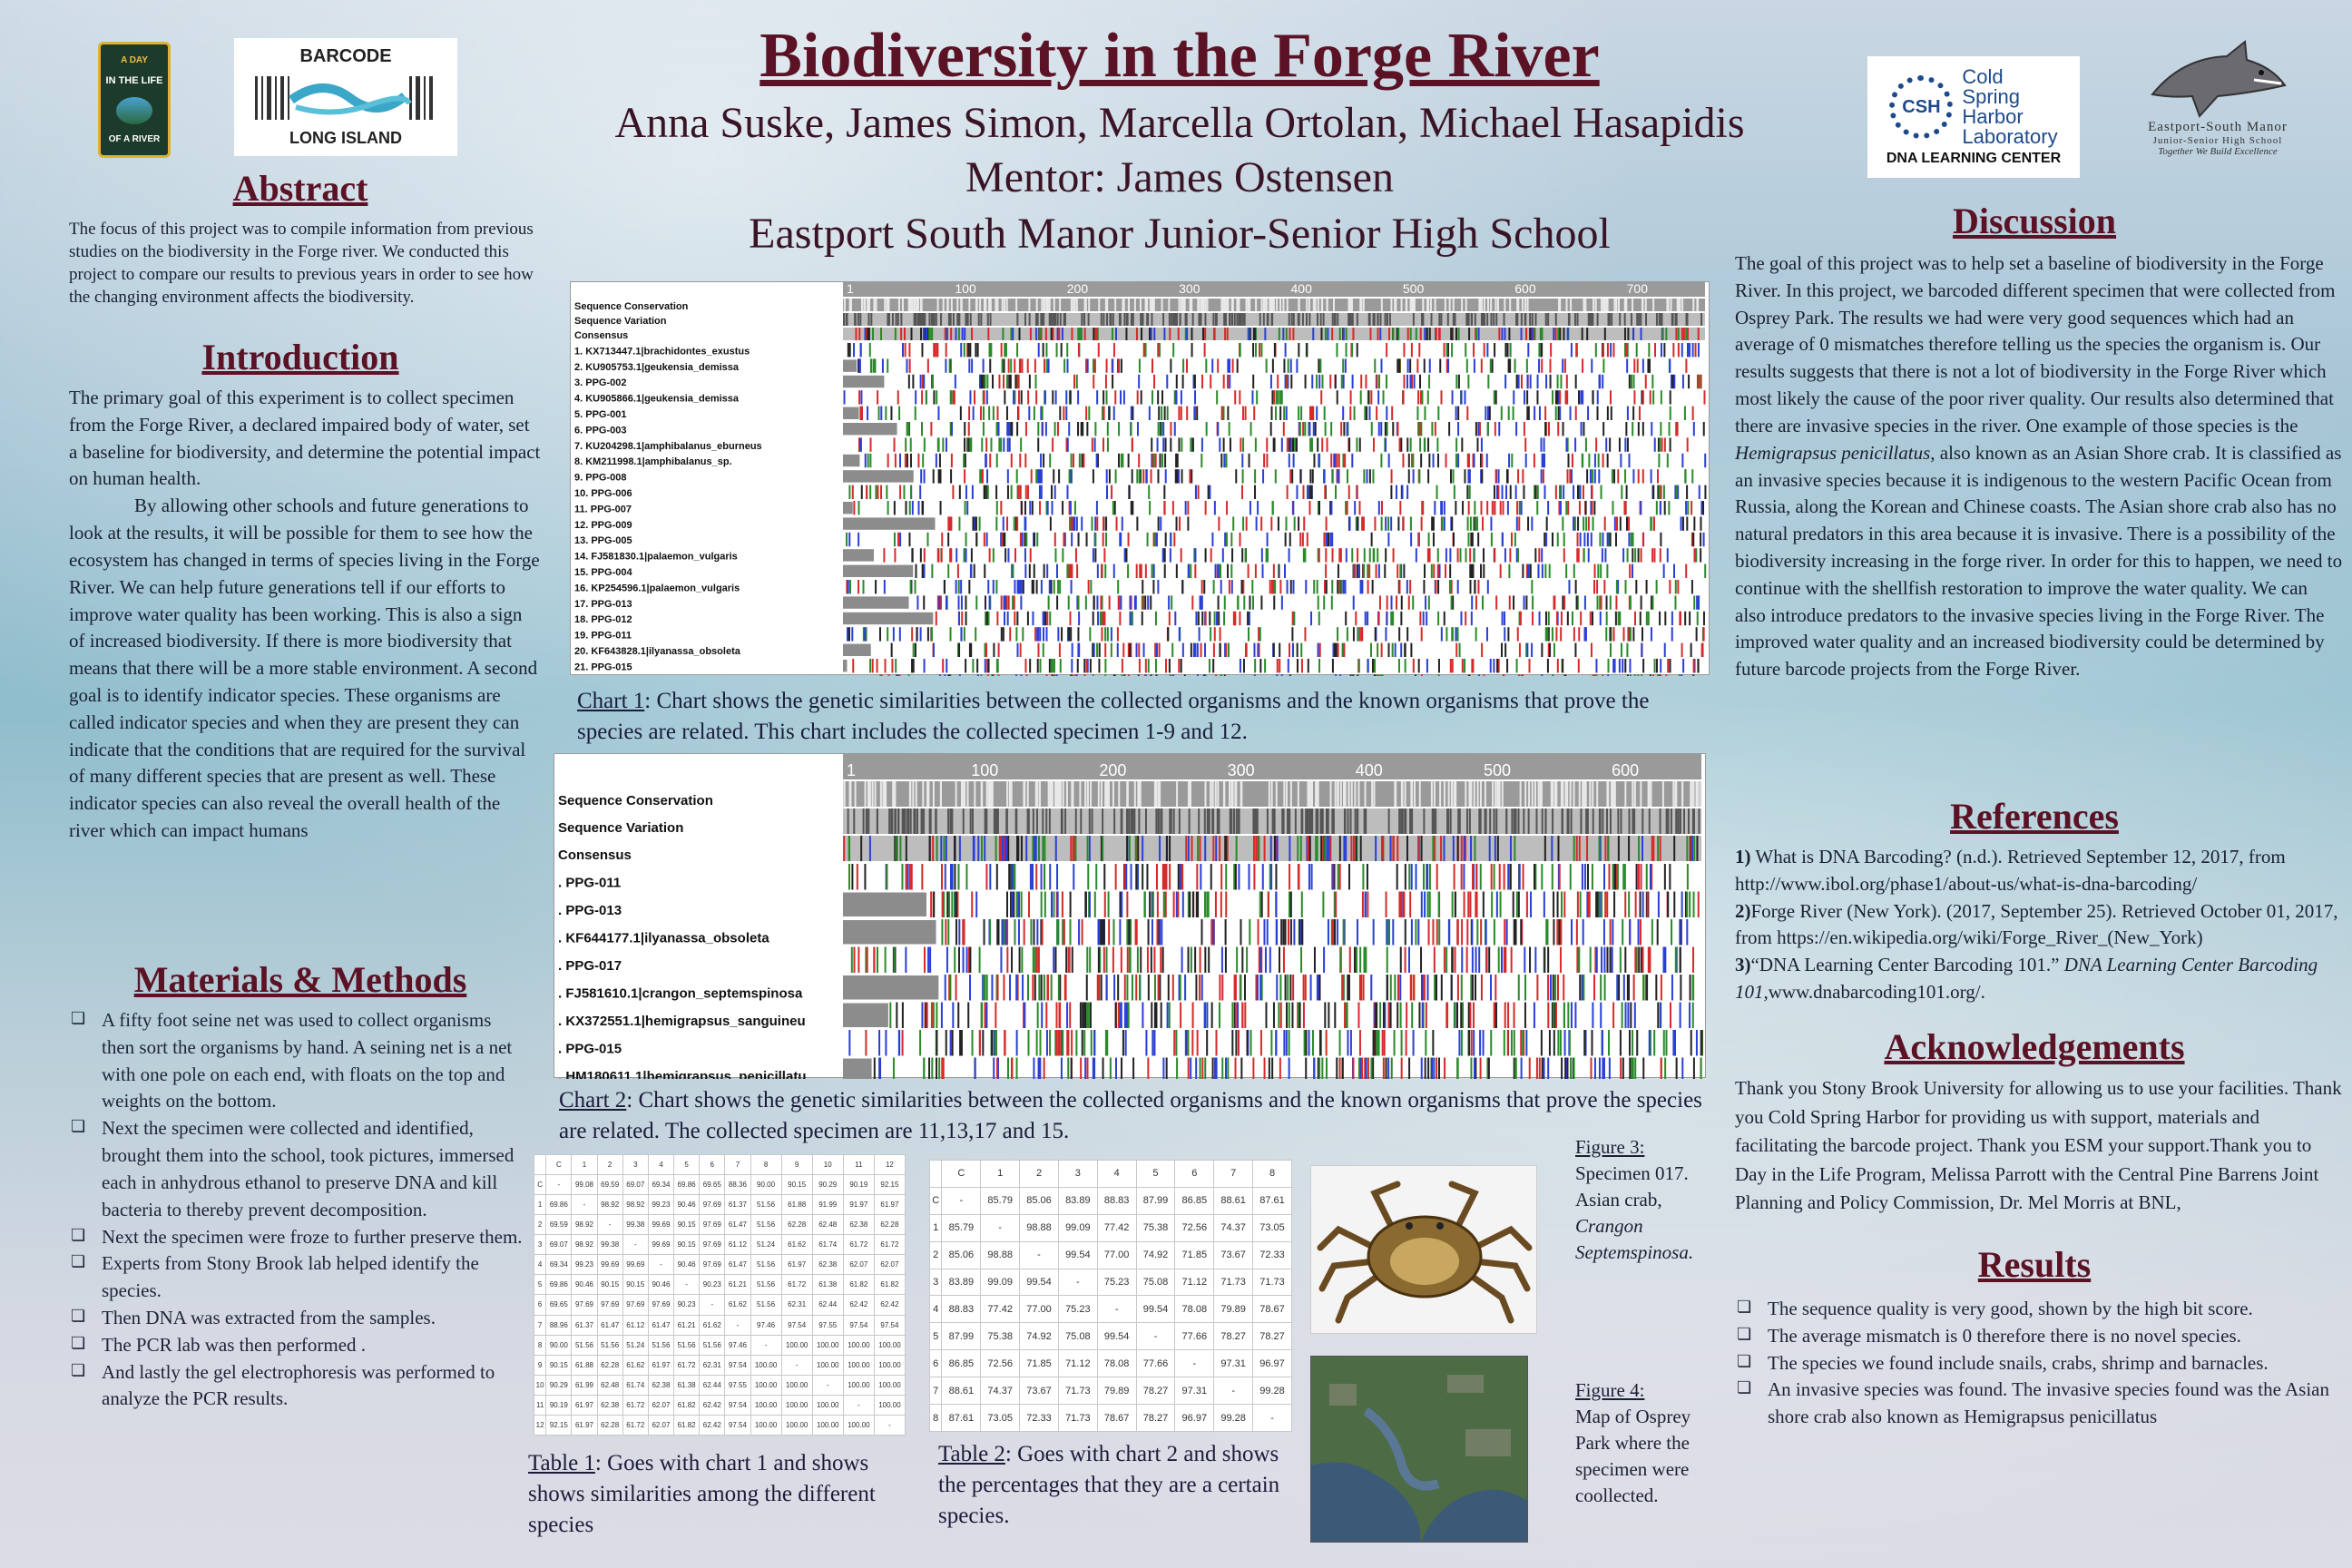  Describe the element at coordinates (653, 461) in the screenshot. I see `sequence-row-label: 8. KM211998.1|amphibalanus_sp.` at that location.